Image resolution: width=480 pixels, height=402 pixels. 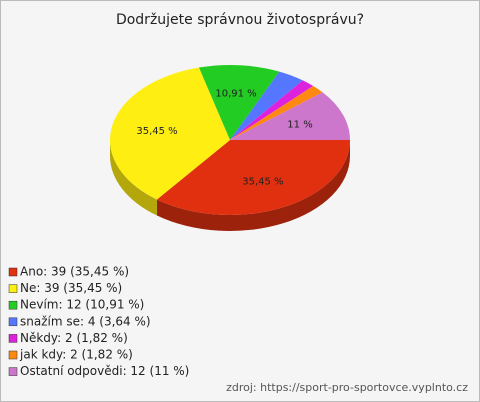 What do you see at coordinates (71, 288) in the screenshot?
I see `legend-label: Ne: 39 (35,45 %)` at bounding box center [71, 288].